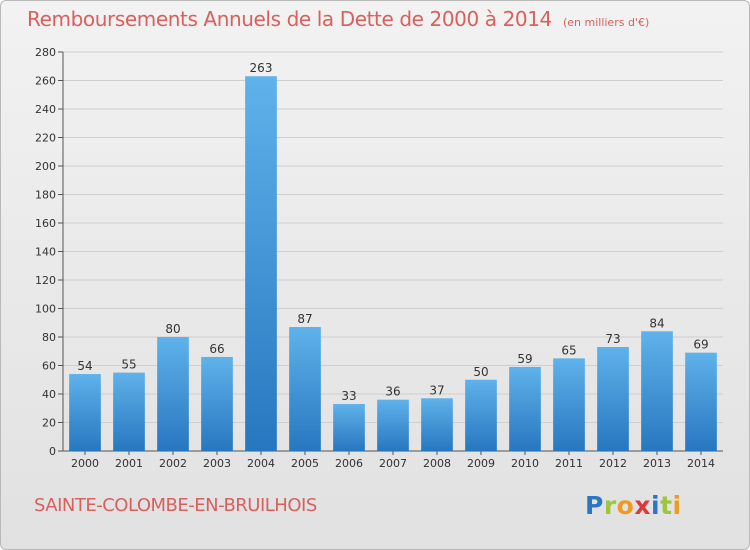  Describe the element at coordinates (612, 339) in the screenshot. I see `value-label-2012: 73` at that location.